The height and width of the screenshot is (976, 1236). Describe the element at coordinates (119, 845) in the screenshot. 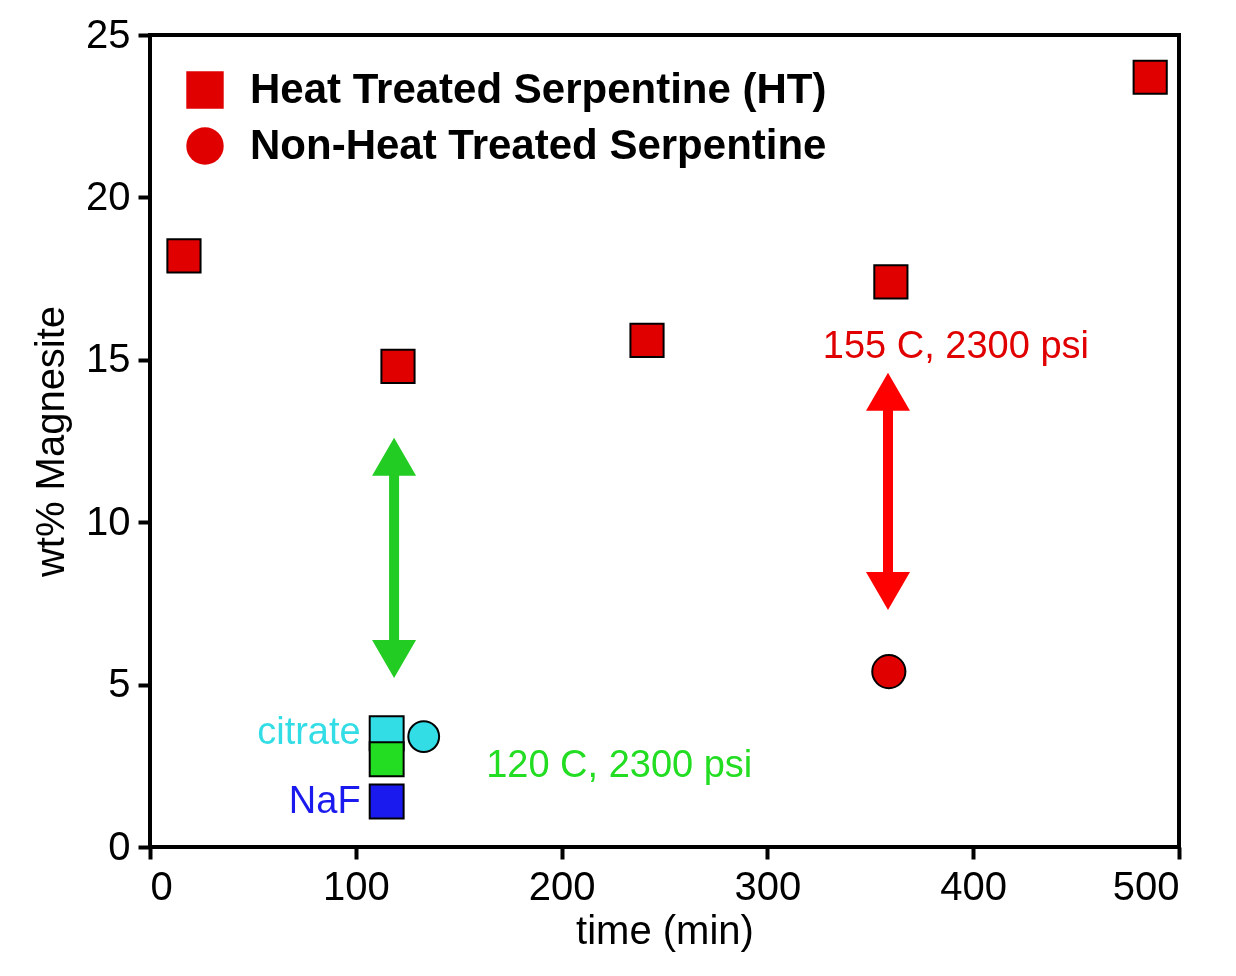

I see `y-tick-label: 0` at that location.